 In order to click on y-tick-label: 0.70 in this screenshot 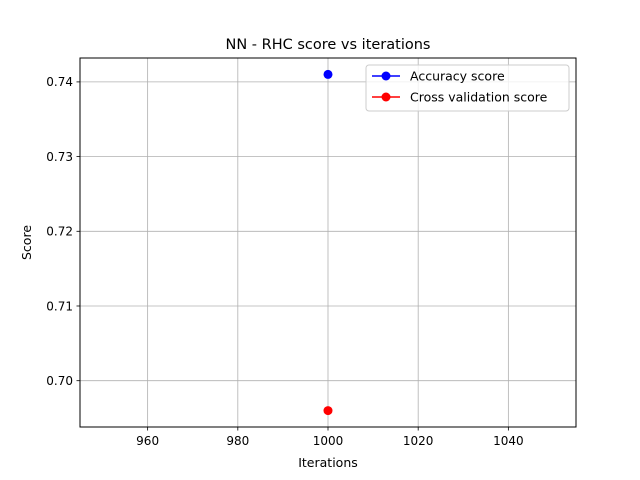, I will do `click(59, 381)`.